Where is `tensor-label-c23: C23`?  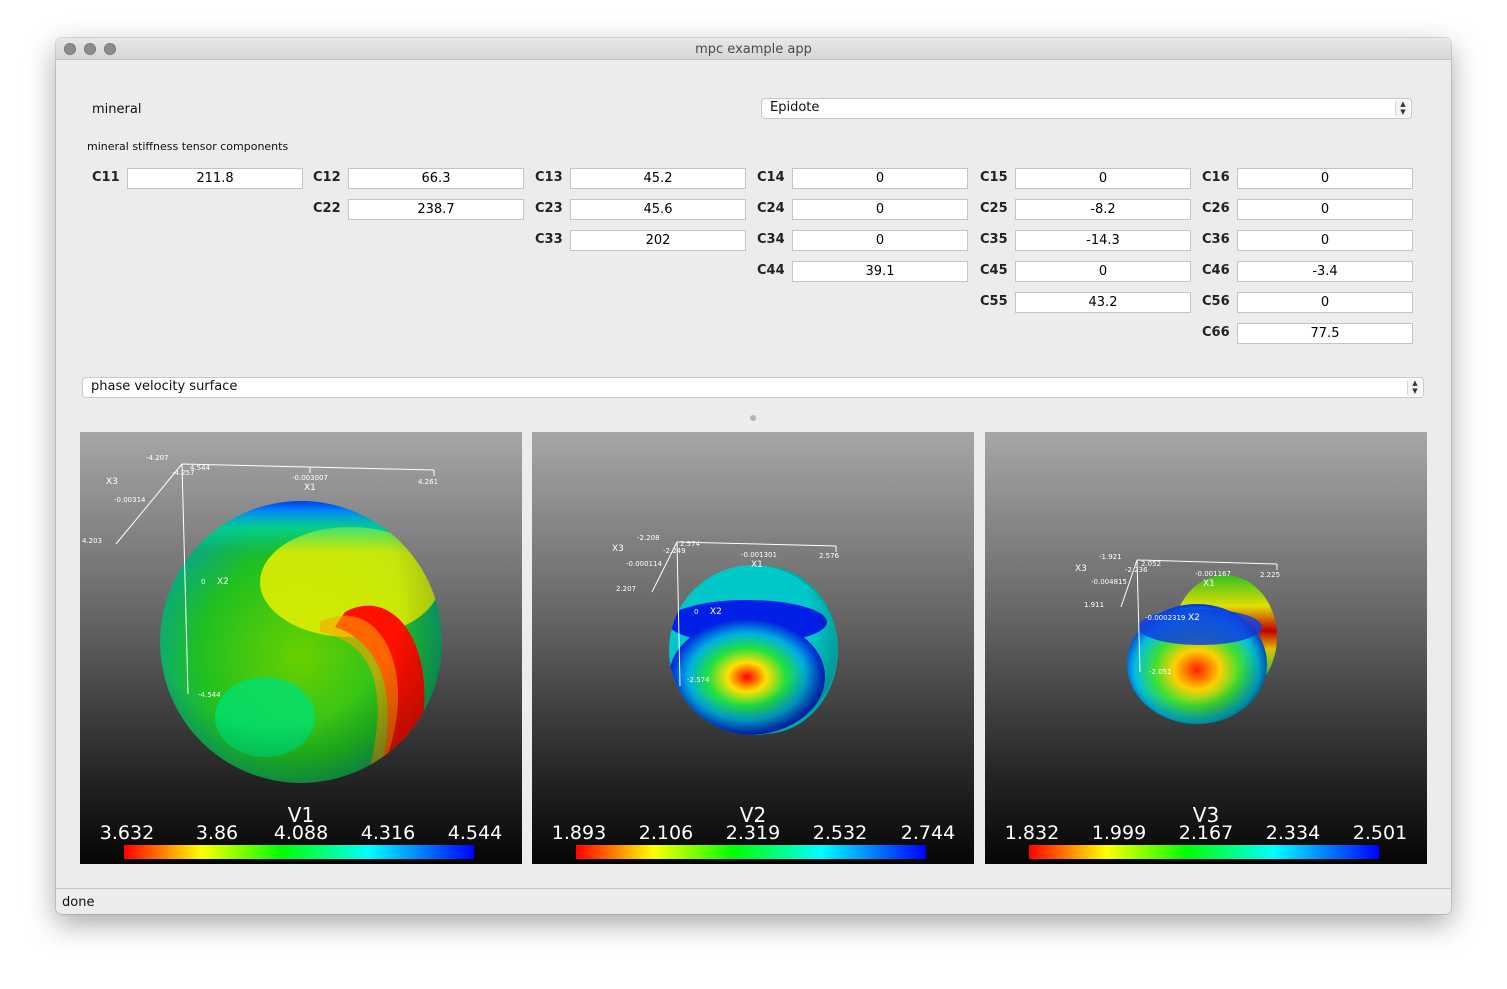 tensor-label-c23: C23 is located at coordinates (549, 208).